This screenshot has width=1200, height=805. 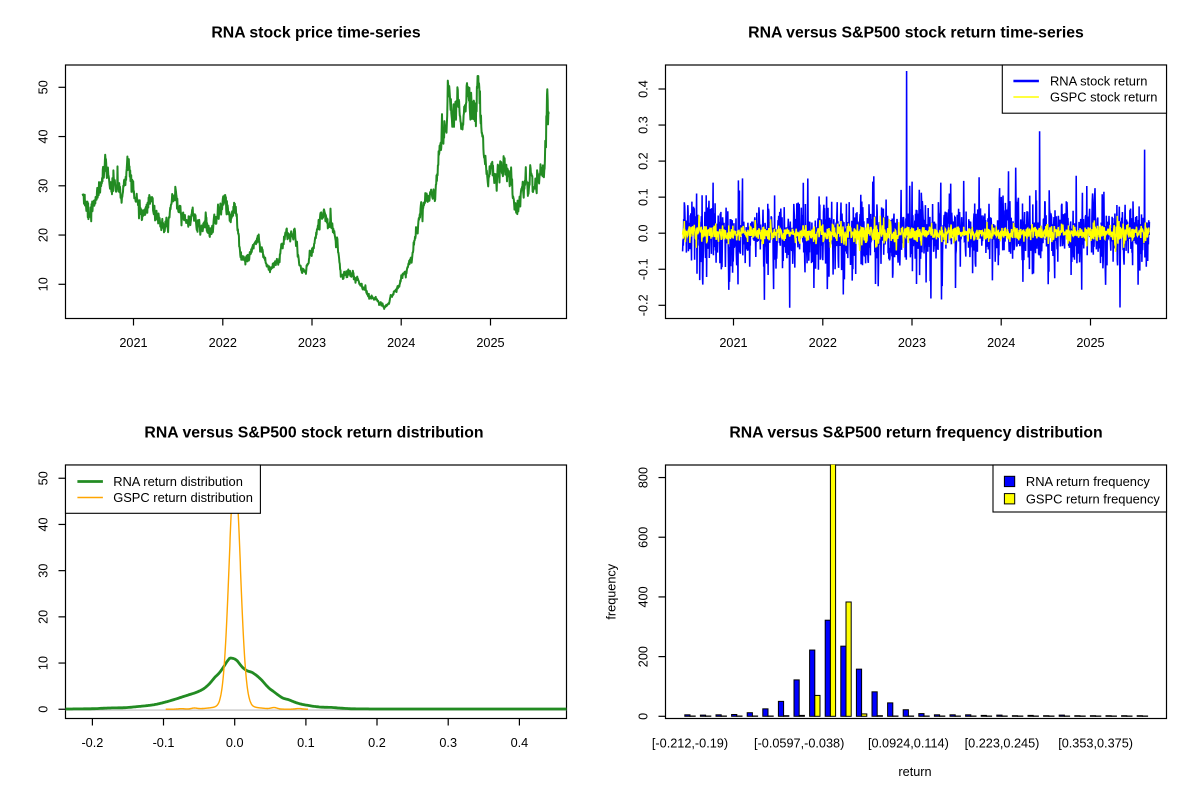 What do you see at coordinates (690, 744) in the screenshot?
I see `svg-text: [-0.212,-0.19)` at bounding box center [690, 744].